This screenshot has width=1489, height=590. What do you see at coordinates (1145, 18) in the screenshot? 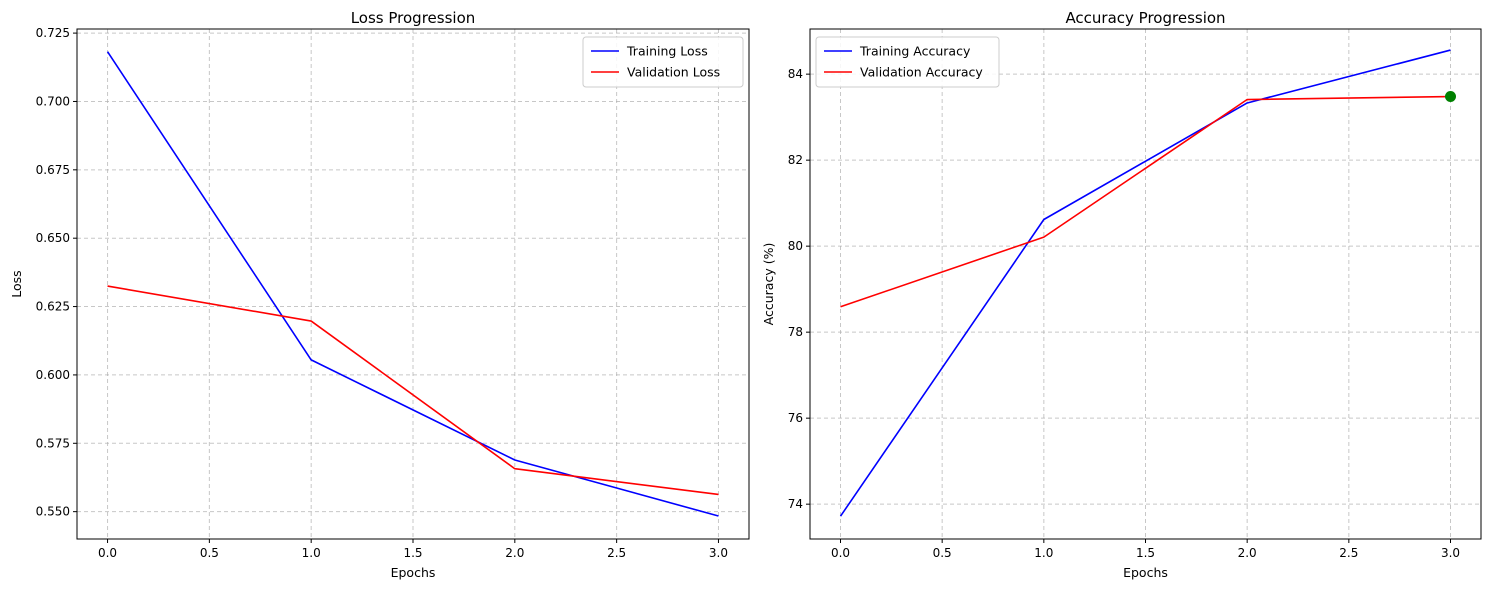
I see `chart-title: Accuracy Progression` at bounding box center [1145, 18].